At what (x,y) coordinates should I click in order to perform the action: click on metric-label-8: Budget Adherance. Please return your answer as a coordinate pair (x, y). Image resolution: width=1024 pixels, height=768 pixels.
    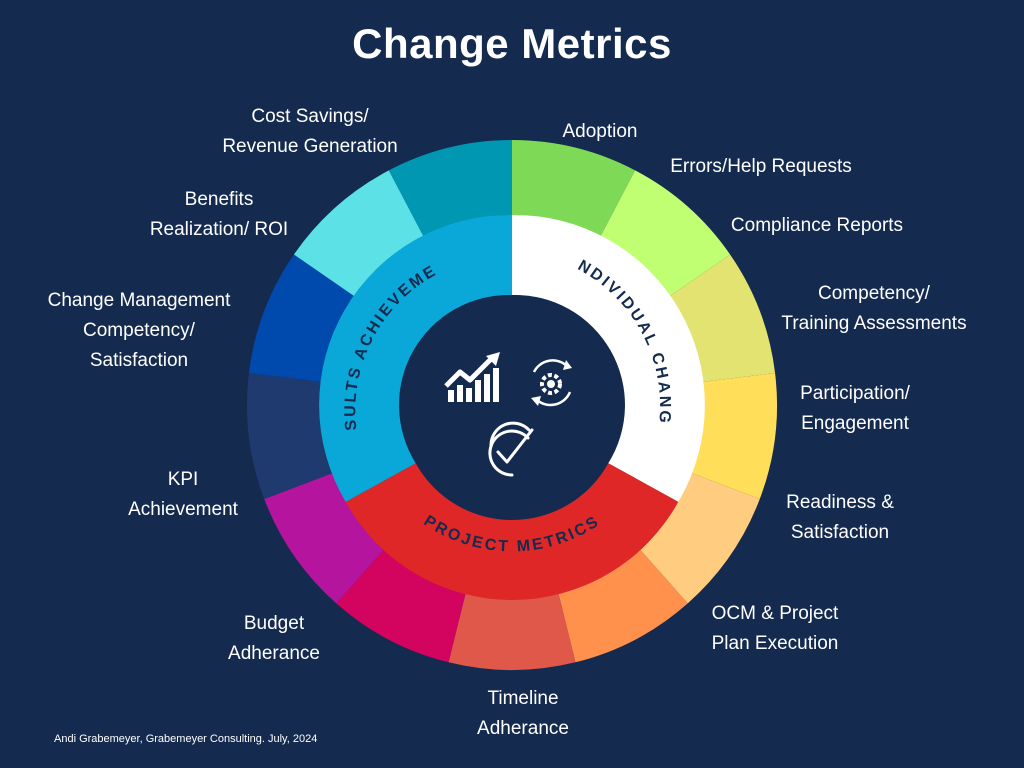
    Looking at the image, I should click on (274, 639).